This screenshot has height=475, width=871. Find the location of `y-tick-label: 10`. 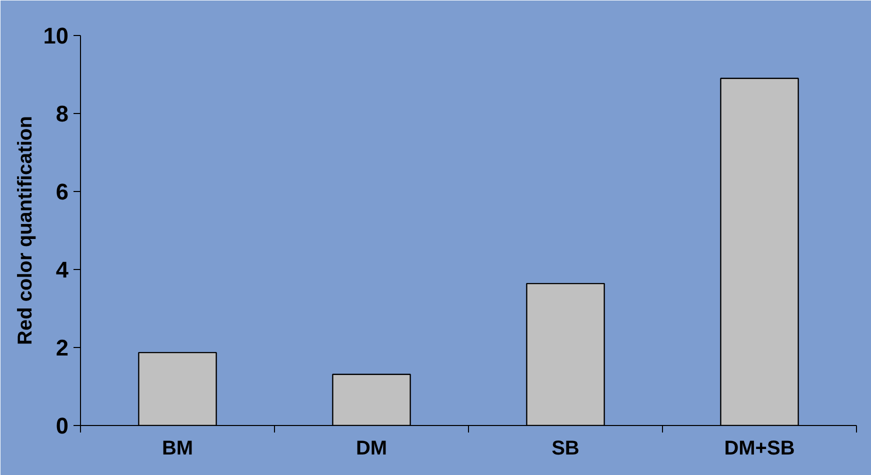

y-tick-label: 10 is located at coordinates (55, 35).